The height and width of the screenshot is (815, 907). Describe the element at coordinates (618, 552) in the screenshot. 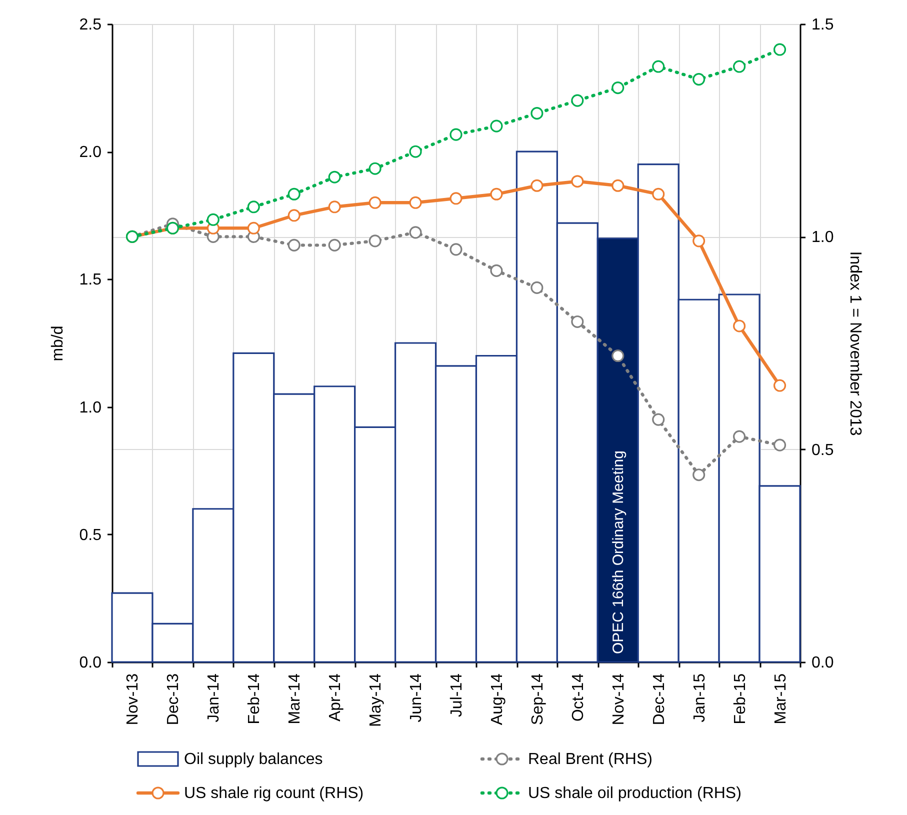

I see `annotation: OPEC 166th Ordinary Meeting` at that location.